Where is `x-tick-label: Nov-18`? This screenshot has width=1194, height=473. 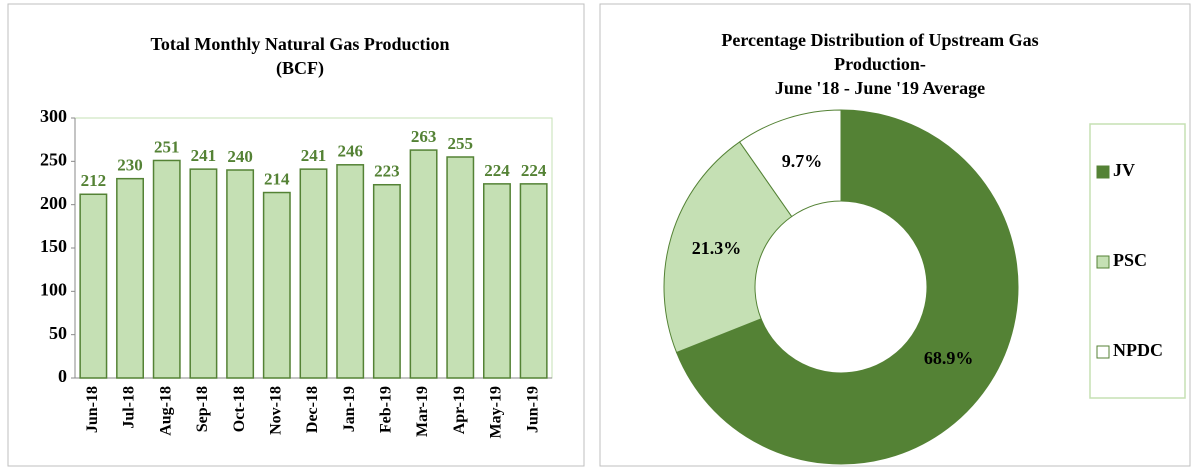 x-tick-label: Nov-18 is located at coordinates (275, 410).